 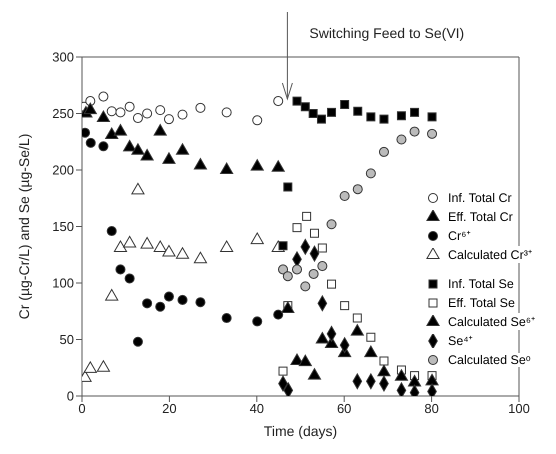 What do you see at coordinates (491, 321) in the screenshot?
I see `legend-label: Calculated Se⁶⁺` at bounding box center [491, 321].